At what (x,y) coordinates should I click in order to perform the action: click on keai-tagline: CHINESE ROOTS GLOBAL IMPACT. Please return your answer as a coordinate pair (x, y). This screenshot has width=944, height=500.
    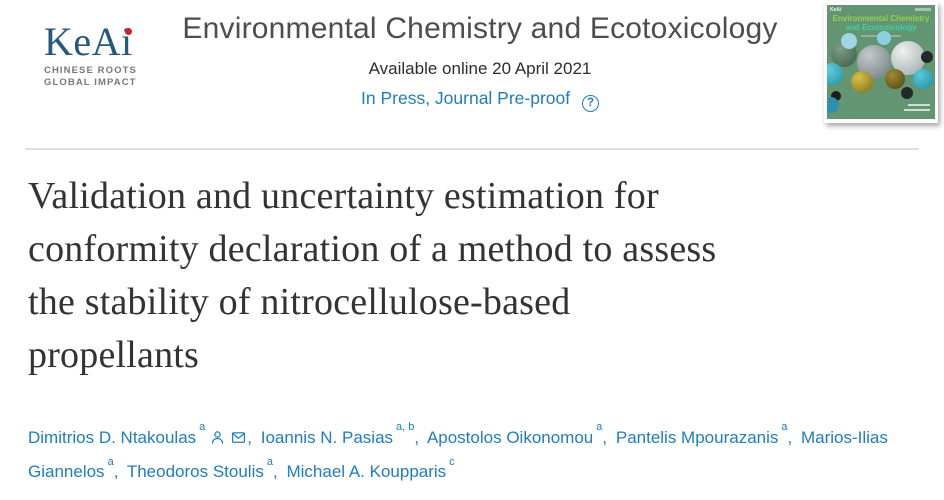
    Looking at the image, I should click on (90, 77).